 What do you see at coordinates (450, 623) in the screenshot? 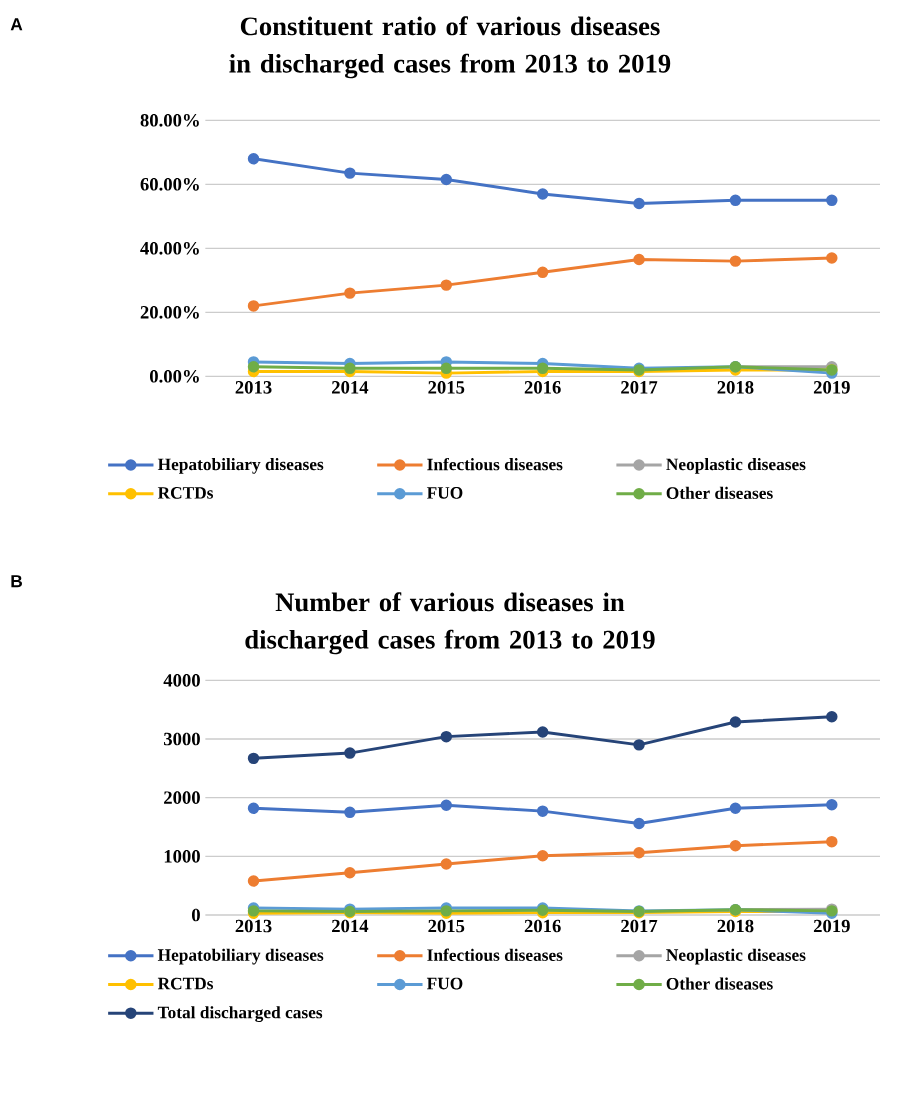
I see `chart-title: Number of various diseases in discharged cases from 2013 to 2019` at bounding box center [450, 623].